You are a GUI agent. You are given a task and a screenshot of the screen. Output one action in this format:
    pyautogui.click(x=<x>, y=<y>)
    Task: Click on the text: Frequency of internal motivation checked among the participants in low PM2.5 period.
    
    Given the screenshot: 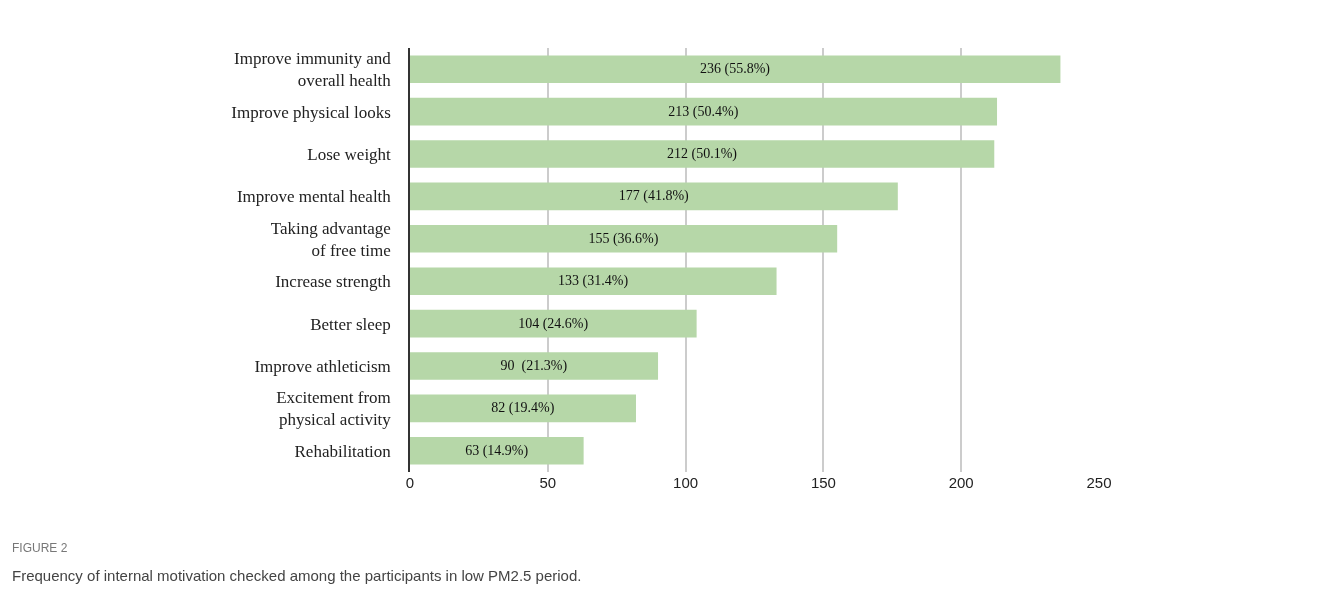 What is the action you would take?
    pyautogui.click(x=297, y=575)
    